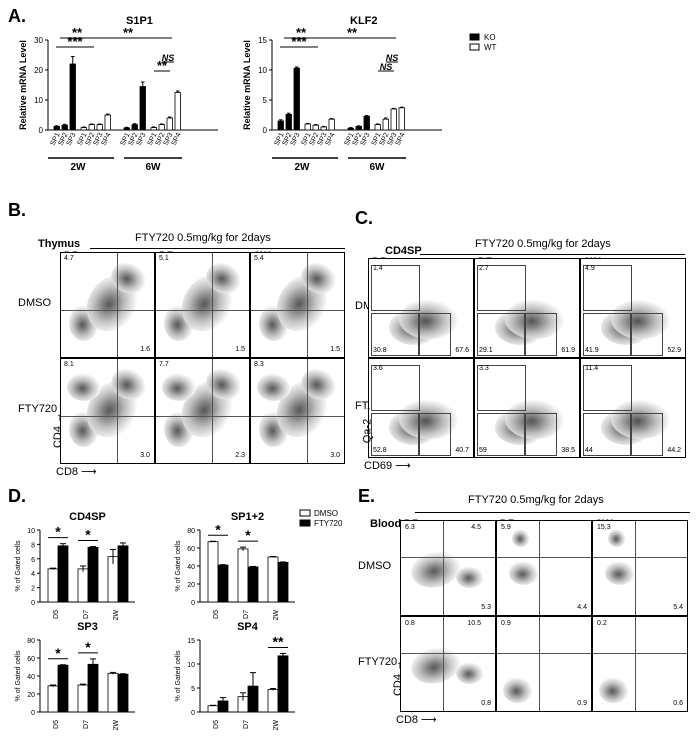 Image resolution: width=700 pixels, height=749 pixels. What do you see at coordinates (88, 647) in the screenshot?
I see `significance-mark: *` at bounding box center [88, 647].